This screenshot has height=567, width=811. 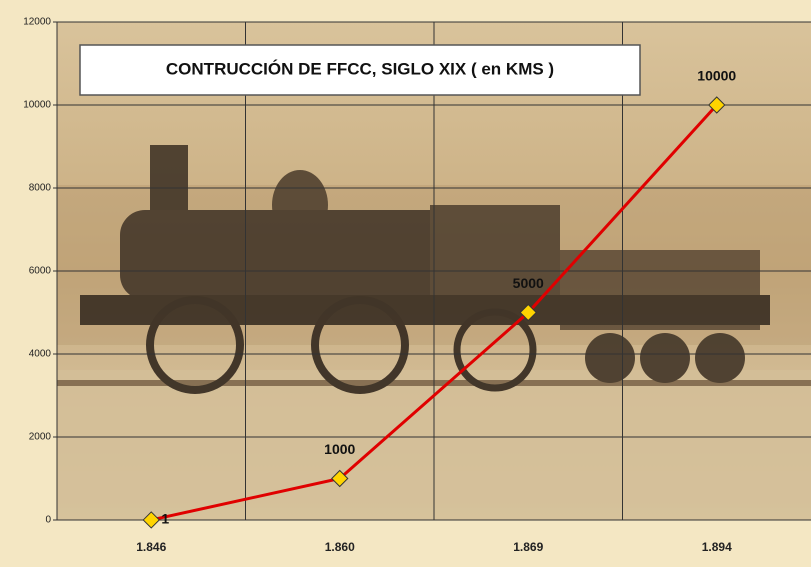 What do you see at coordinates (37, 22) in the screenshot?
I see `y-tick-label: 12000` at bounding box center [37, 22].